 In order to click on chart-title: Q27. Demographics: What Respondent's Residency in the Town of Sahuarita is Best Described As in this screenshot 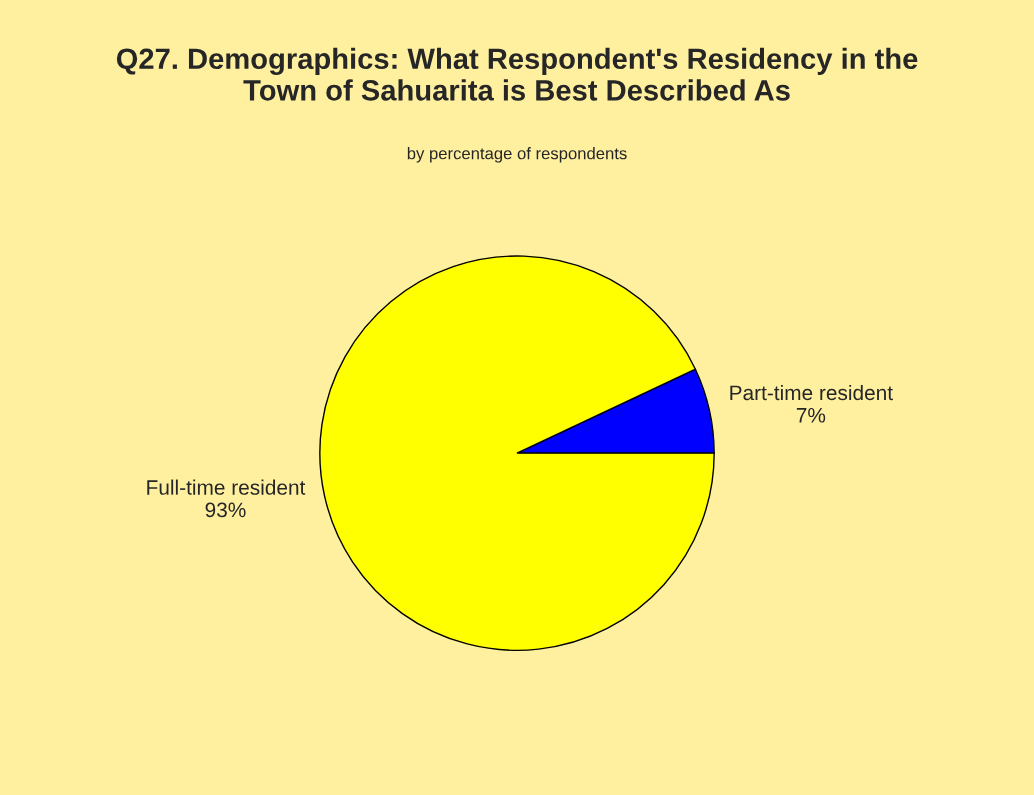, I will do `click(517, 74)`.